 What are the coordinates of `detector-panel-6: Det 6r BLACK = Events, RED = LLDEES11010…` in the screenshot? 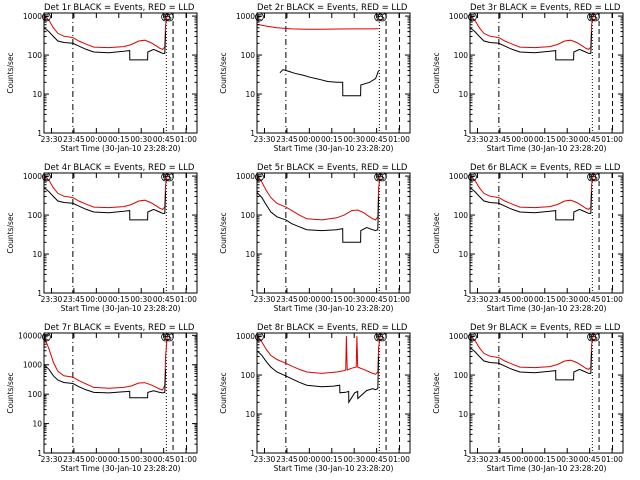 It's located at (528, 238).